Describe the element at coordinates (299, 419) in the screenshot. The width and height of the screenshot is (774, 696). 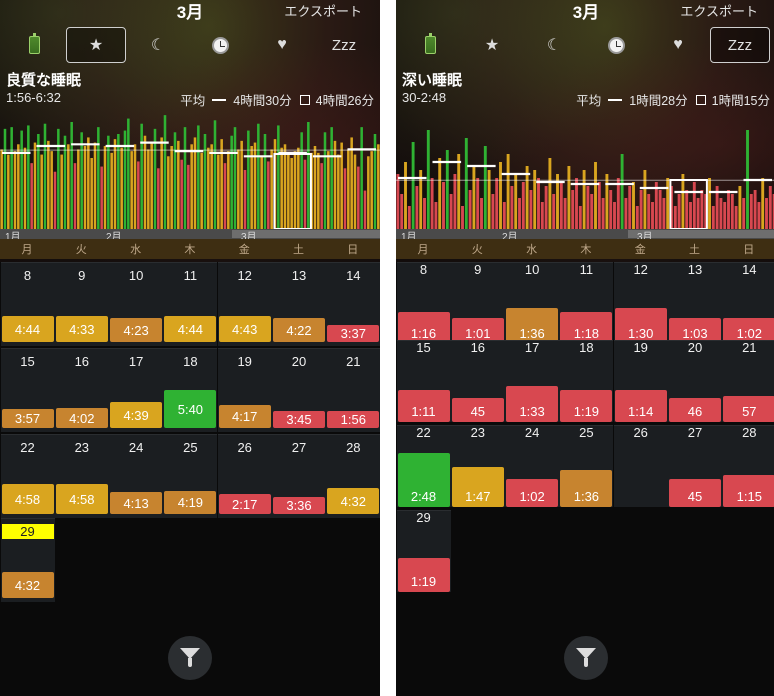
I see `sleep-value-bar: 3:45` at that location.